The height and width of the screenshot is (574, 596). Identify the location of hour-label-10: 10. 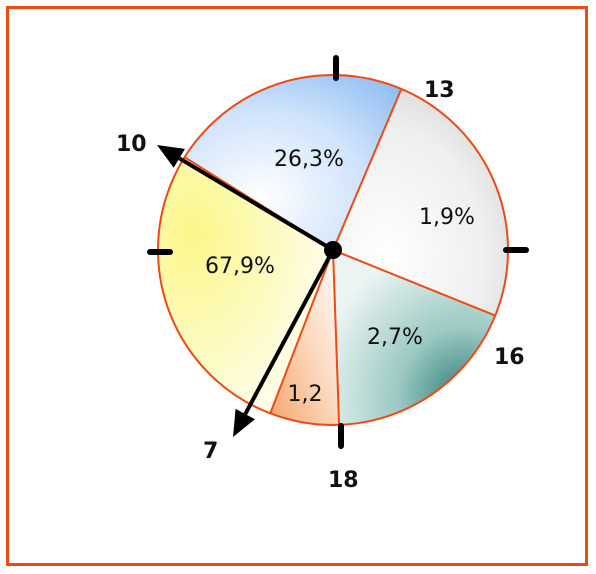
(131, 144).